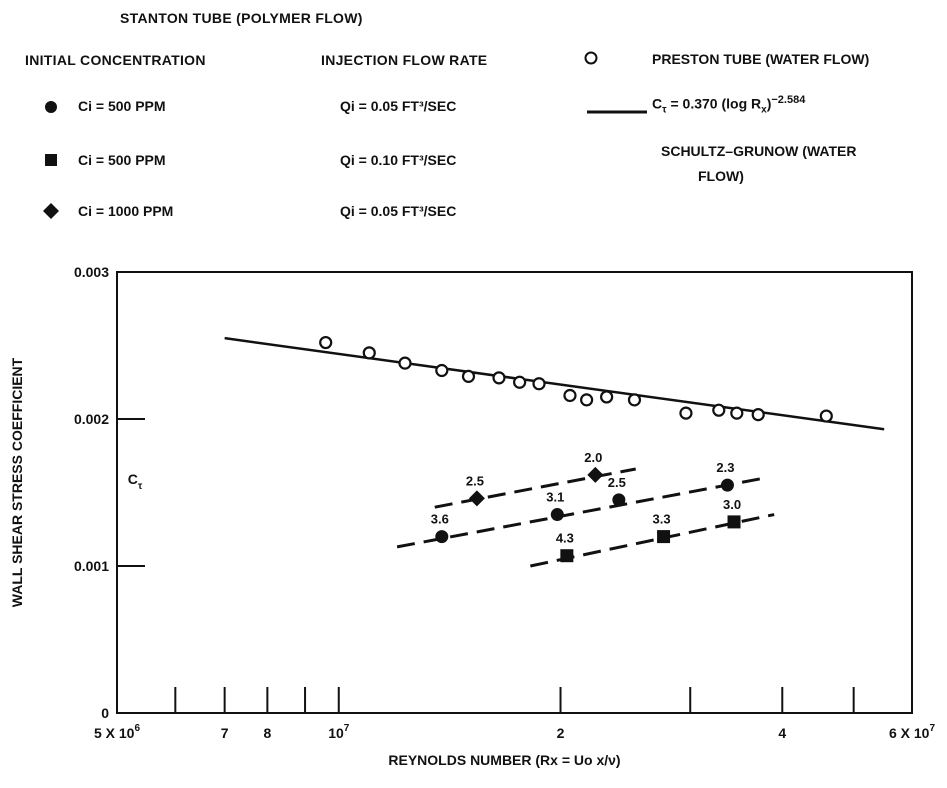 The height and width of the screenshot is (788, 947). What do you see at coordinates (17, 482) in the screenshot?
I see `y-axis-title: WALL SHEAR STRESS COEFFICIENT` at bounding box center [17, 482].